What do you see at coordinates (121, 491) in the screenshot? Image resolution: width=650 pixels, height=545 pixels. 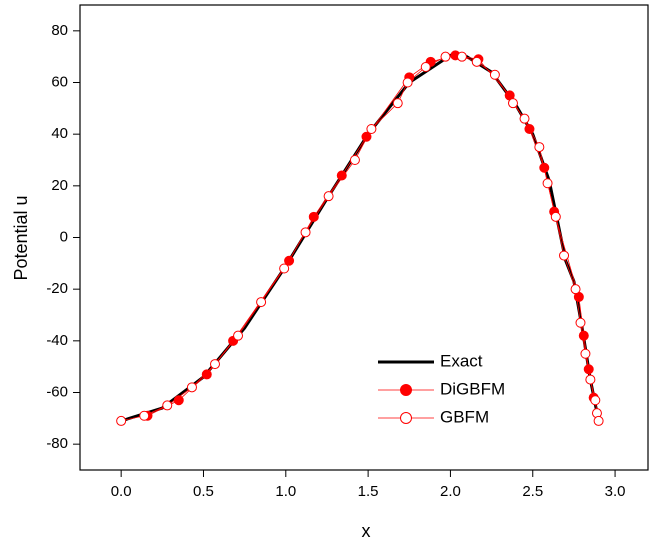 I see `x-tick-label: 0.0` at bounding box center [121, 491].